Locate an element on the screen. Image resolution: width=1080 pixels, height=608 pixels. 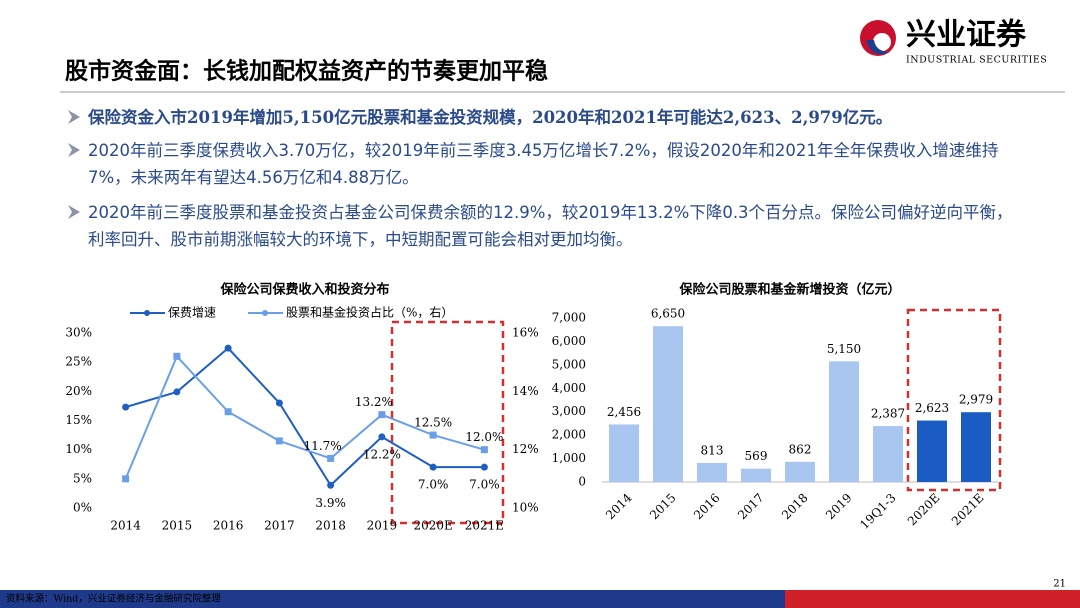
value-label: 813 is located at coordinates (712, 450).